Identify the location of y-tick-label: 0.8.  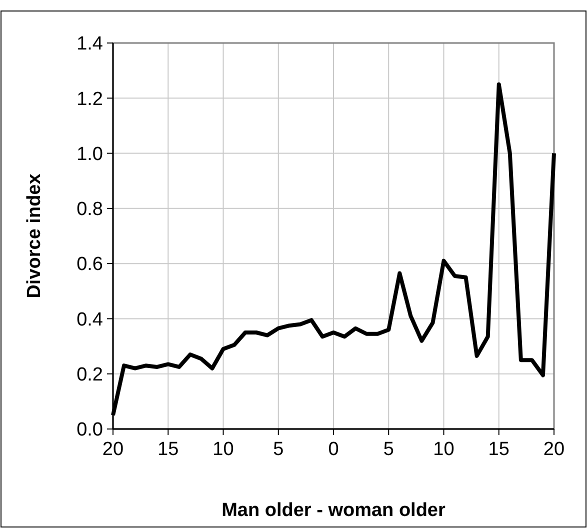
(89, 209).